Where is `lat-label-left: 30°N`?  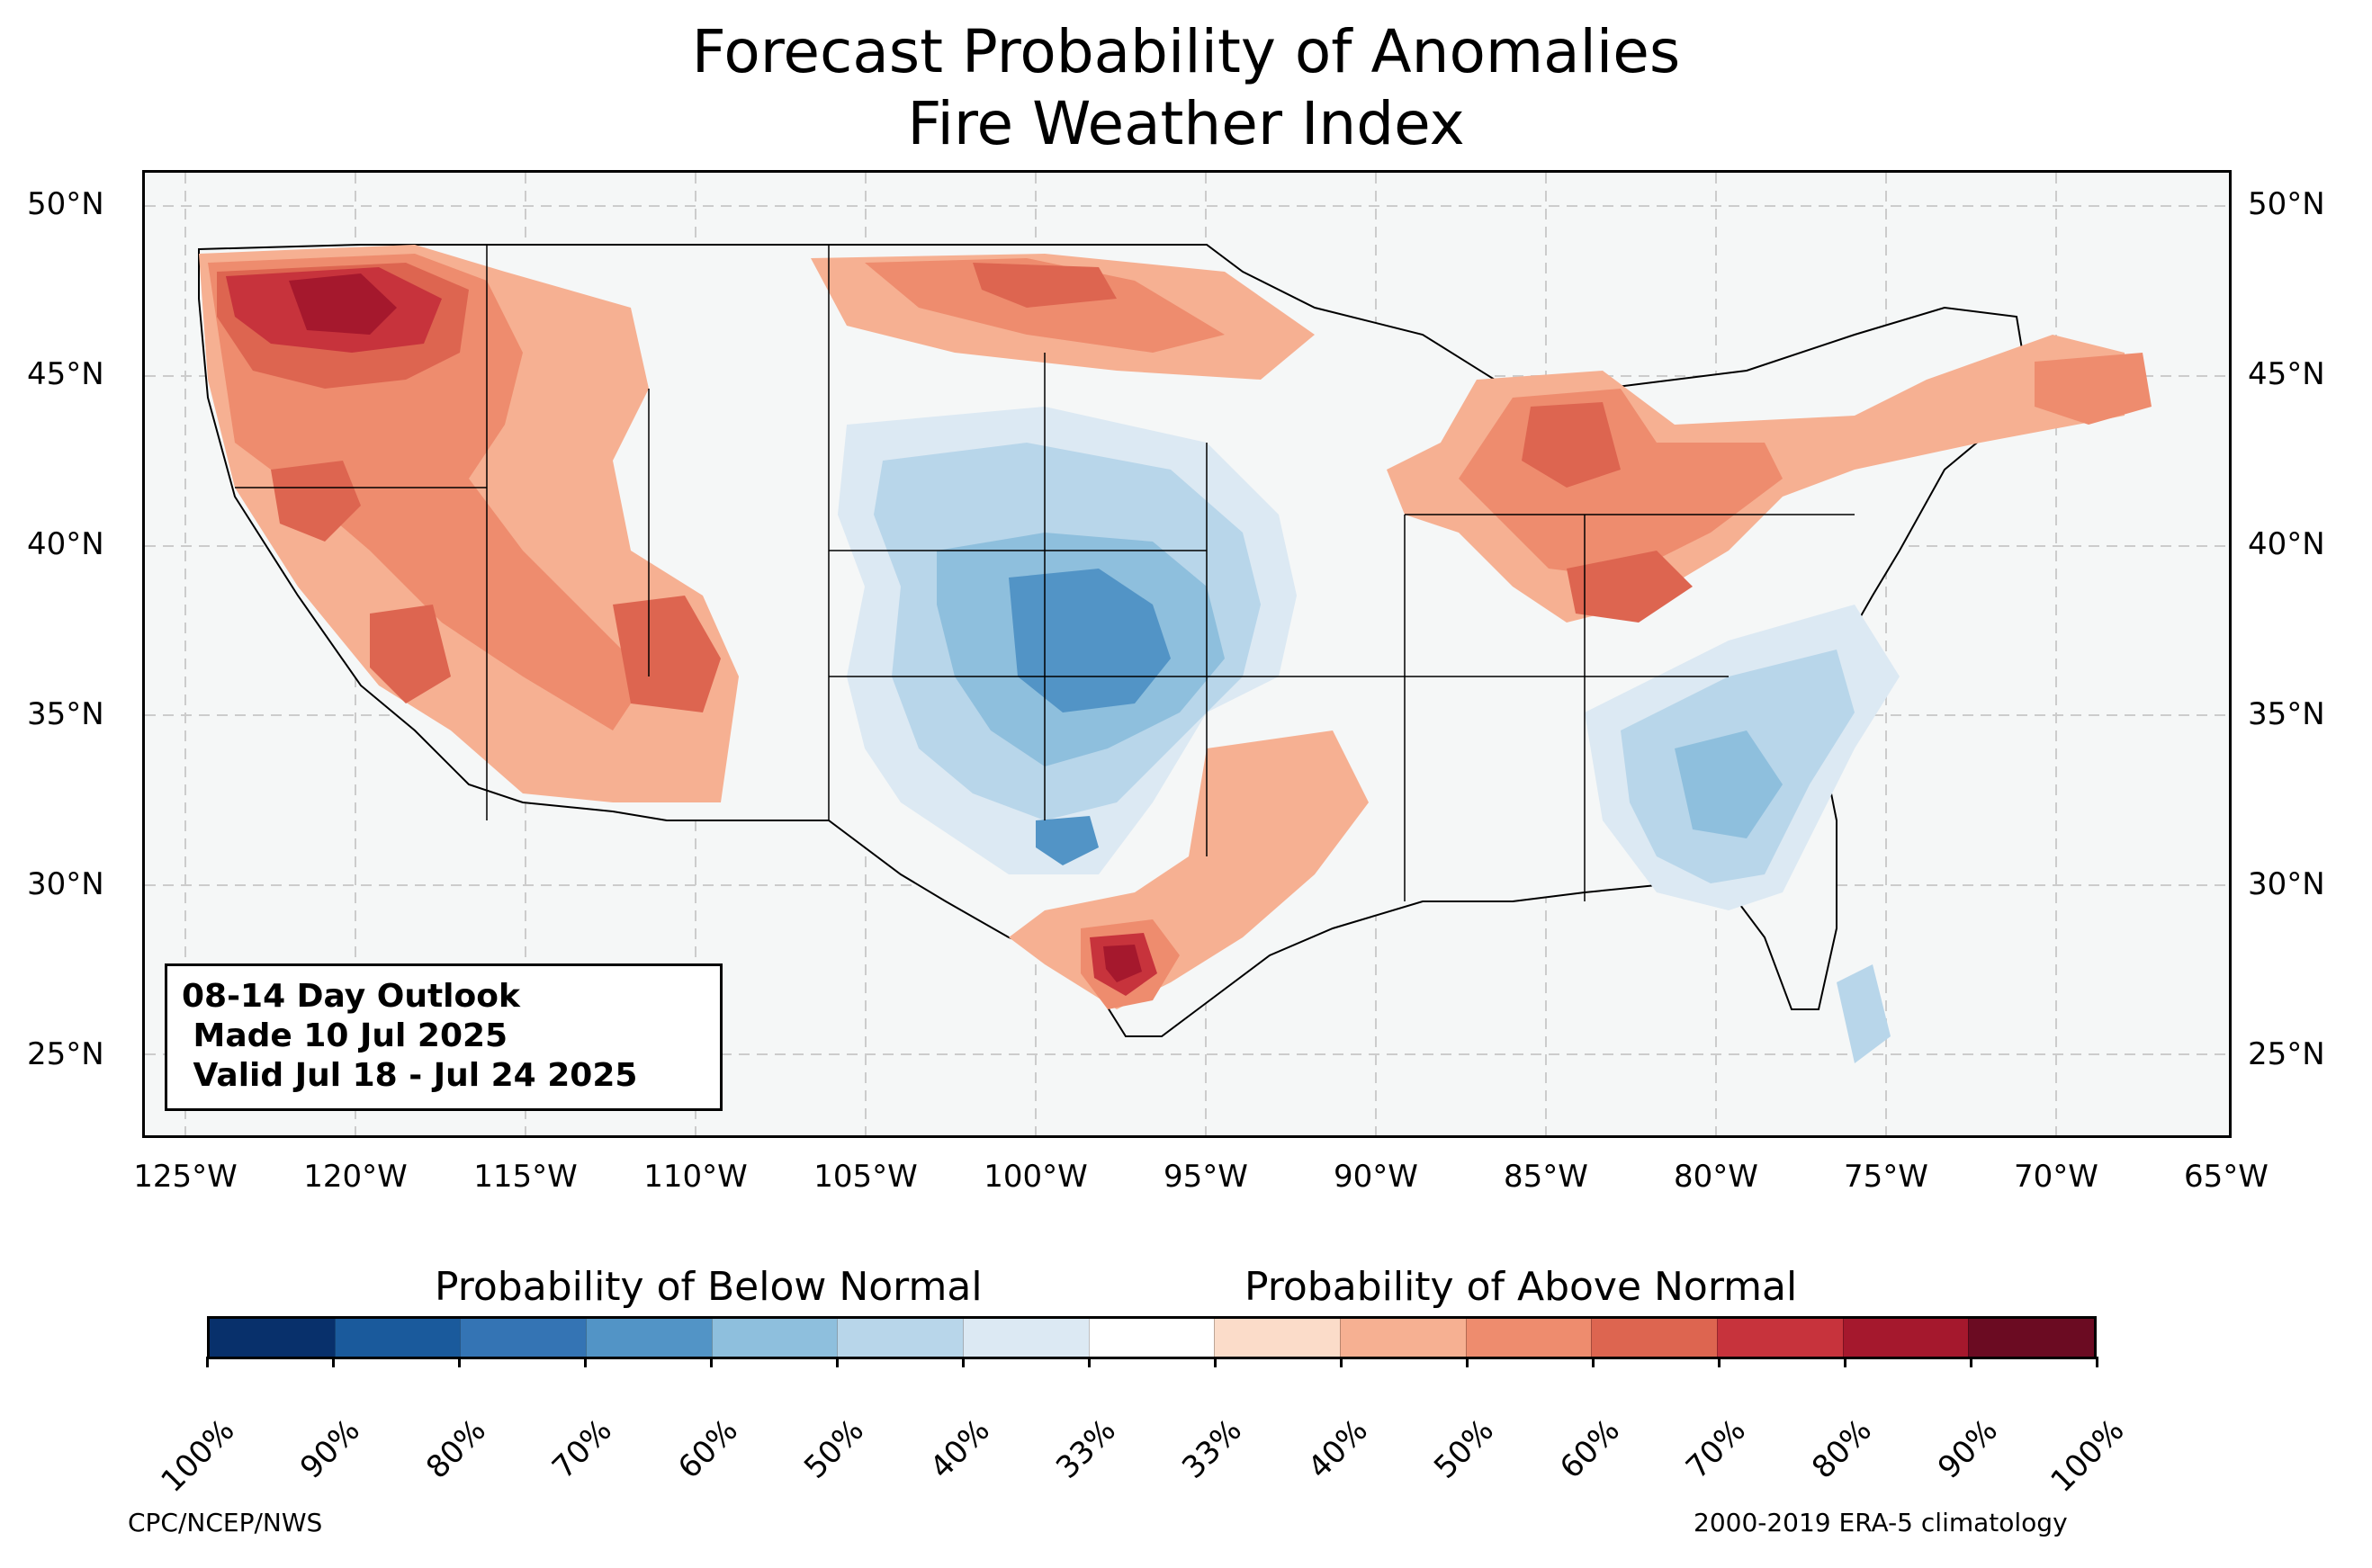 lat-label-left: 30°N is located at coordinates (65, 884).